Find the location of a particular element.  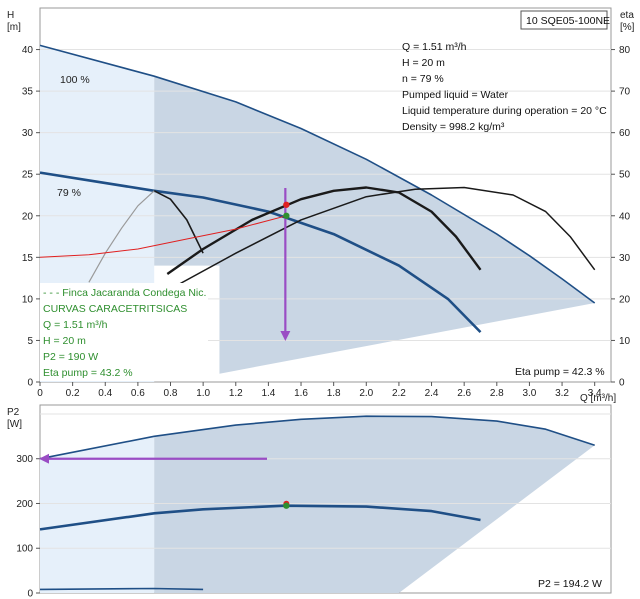

y2-axis-unit: [%] is located at coordinates (627, 27).